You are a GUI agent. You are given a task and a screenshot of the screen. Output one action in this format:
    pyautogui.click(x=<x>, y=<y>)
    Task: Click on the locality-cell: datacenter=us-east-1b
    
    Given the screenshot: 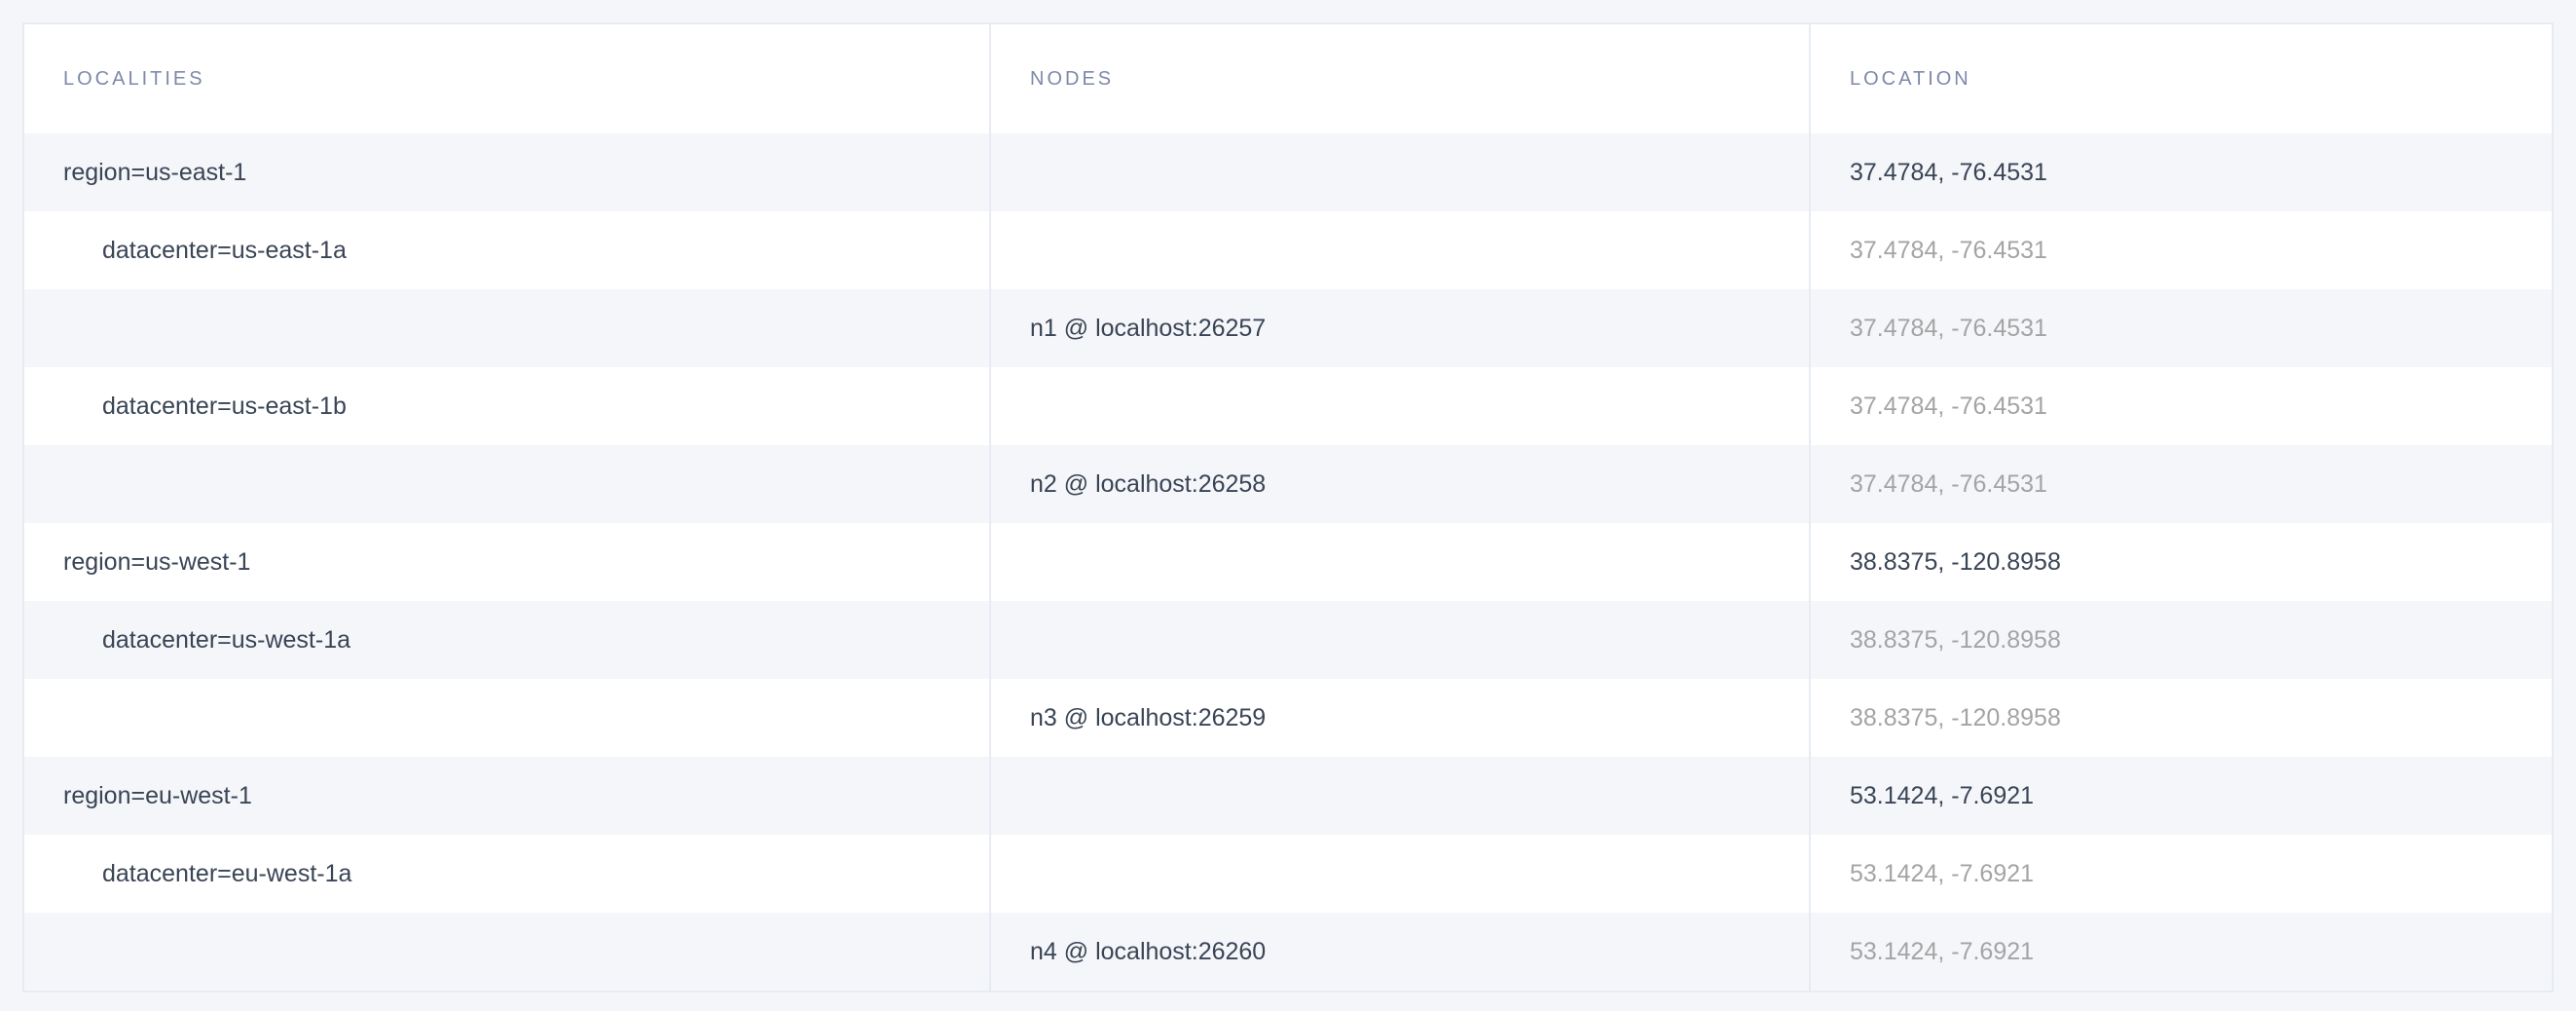 What is the action you would take?
    pyautogui.click(x=507, y=406)
    